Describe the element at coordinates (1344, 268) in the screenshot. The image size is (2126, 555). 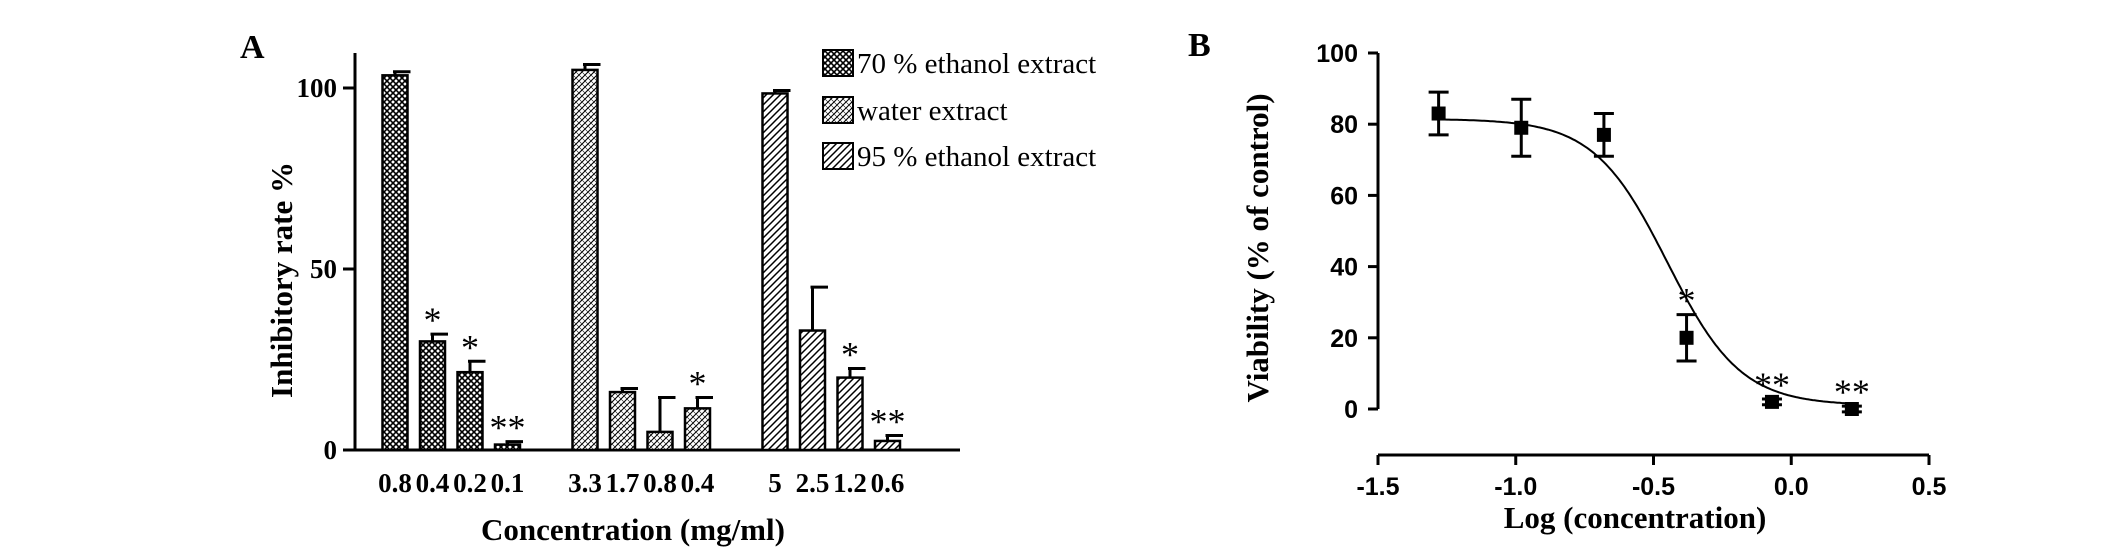
I see `y-tick-label: 40` at that location.